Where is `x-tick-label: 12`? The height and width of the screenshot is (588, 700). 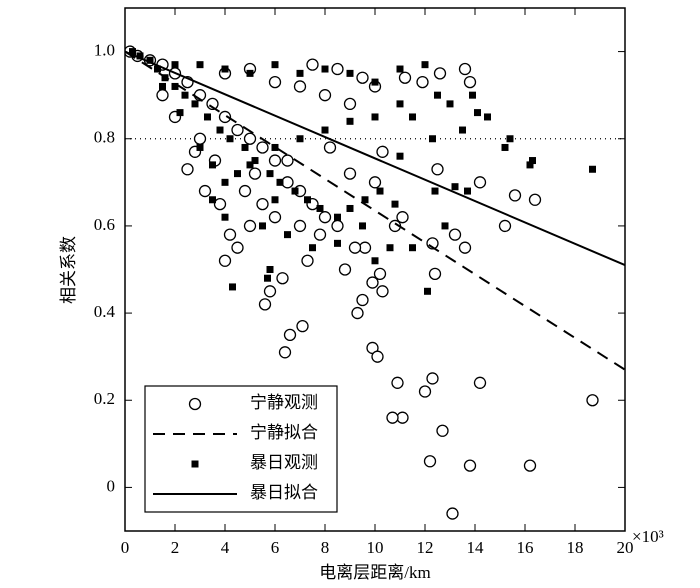 x-tick-label: 12 is located at coordinates (425, 547).